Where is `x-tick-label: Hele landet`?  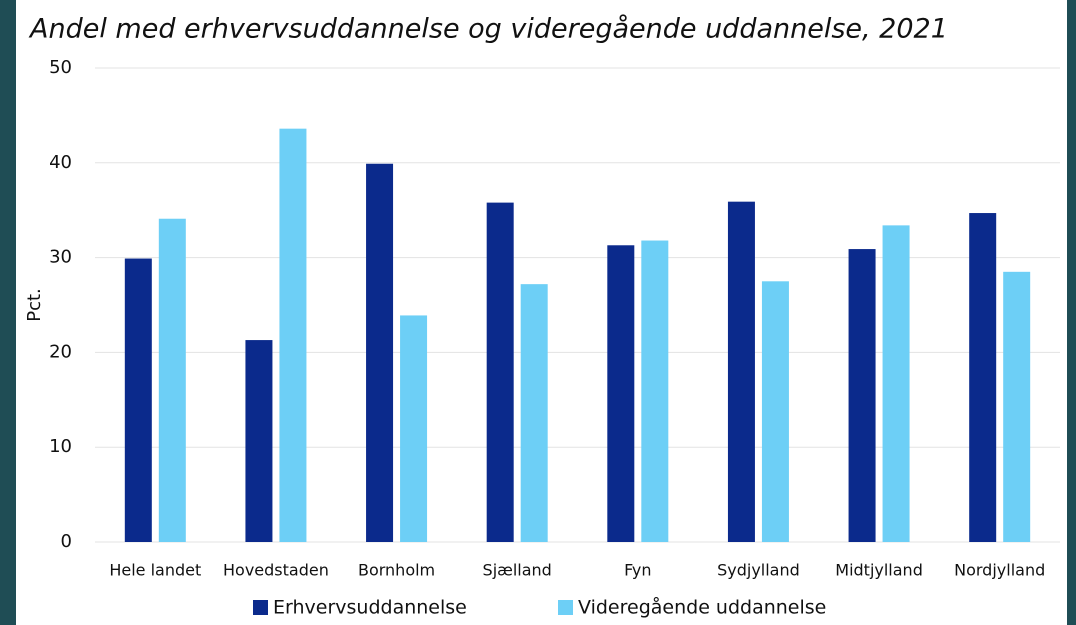
x-tick-label: Hele landet is located at coordinates (155, 570).